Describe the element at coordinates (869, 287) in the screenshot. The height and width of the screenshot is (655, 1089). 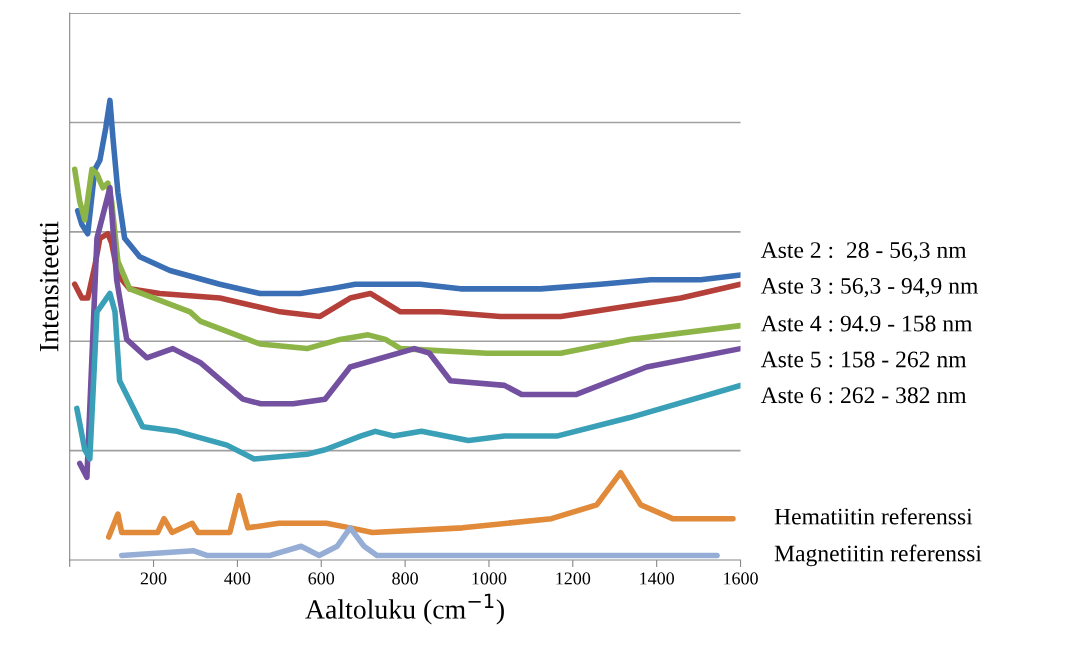
I see `series-label: Aste 3 : 56,3 - 94,9 nm` at that location.